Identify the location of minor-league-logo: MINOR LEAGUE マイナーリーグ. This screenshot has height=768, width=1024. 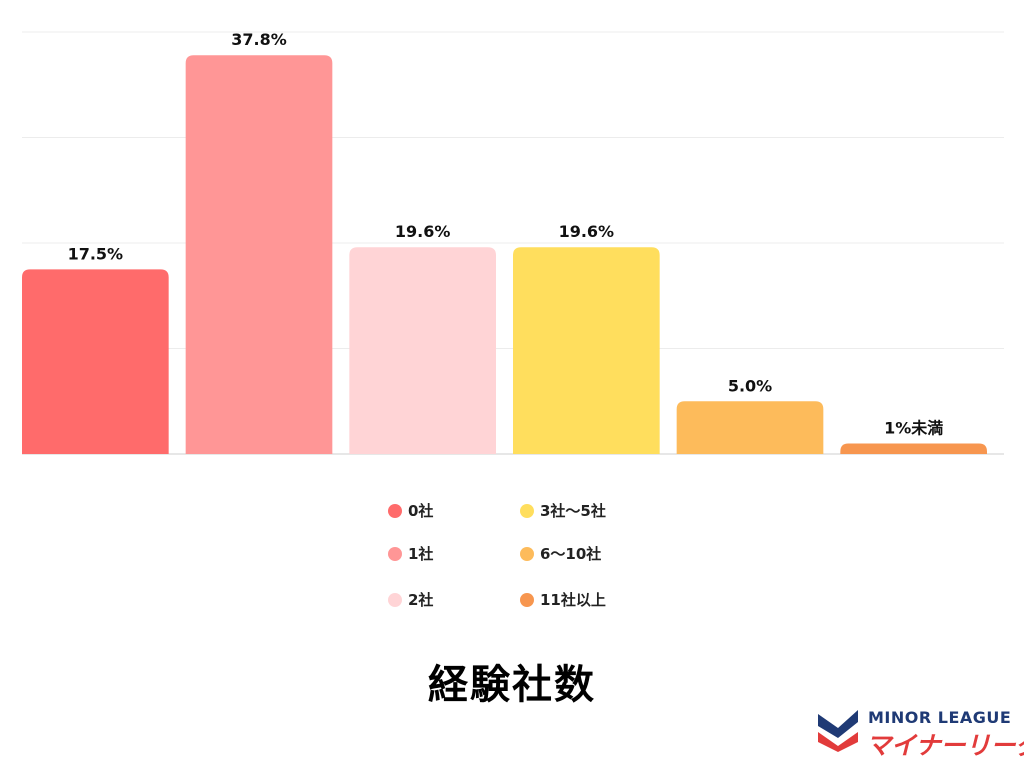
(919, 732).